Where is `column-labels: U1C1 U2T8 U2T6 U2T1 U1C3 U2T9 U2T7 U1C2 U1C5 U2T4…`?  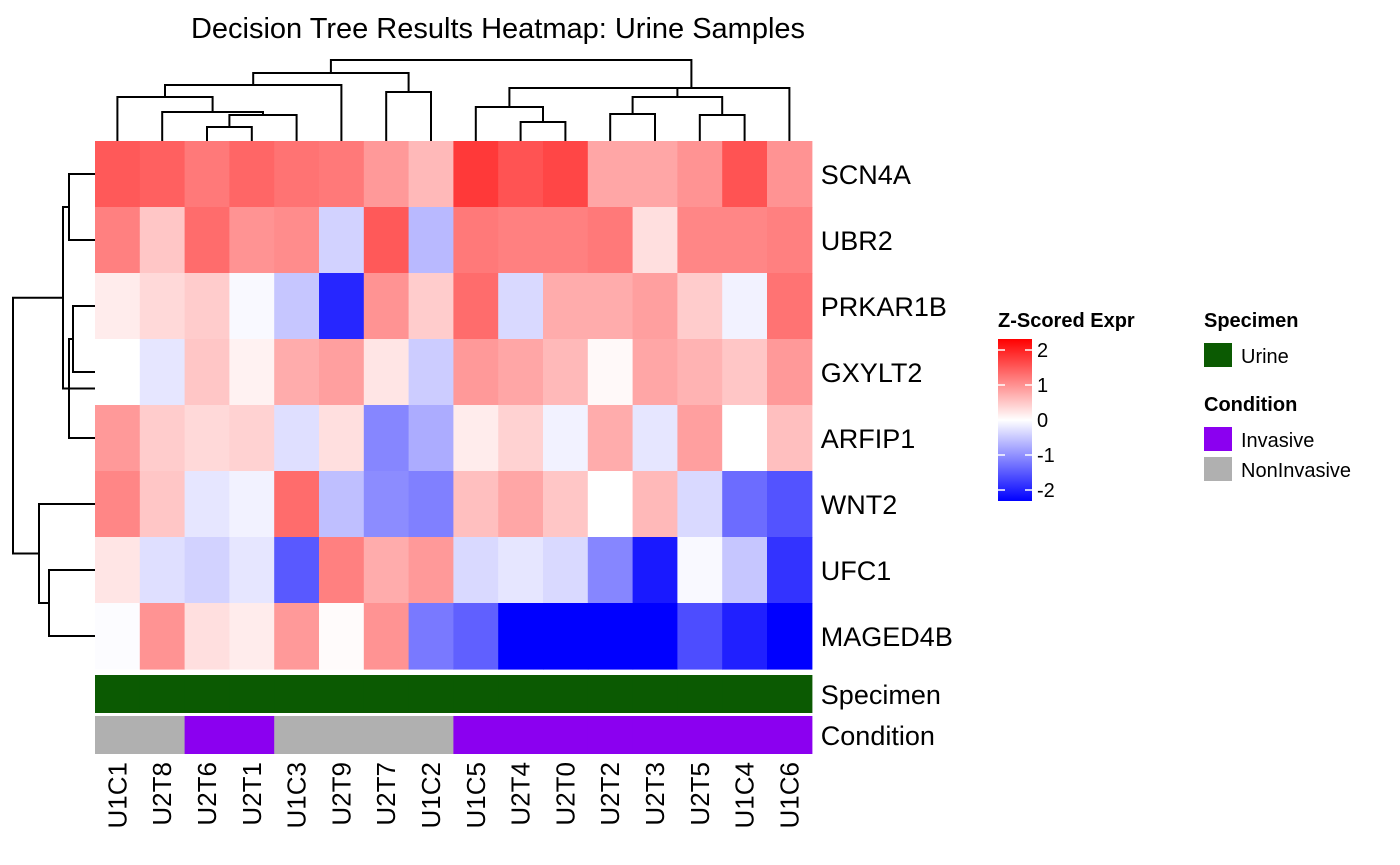
column-labels: U1C1 U2T8 U2T6 U2T1 U1C3 U2T9 U2T7 U1C2 U1C5 U2T4… is located at coordinates (453, 795).